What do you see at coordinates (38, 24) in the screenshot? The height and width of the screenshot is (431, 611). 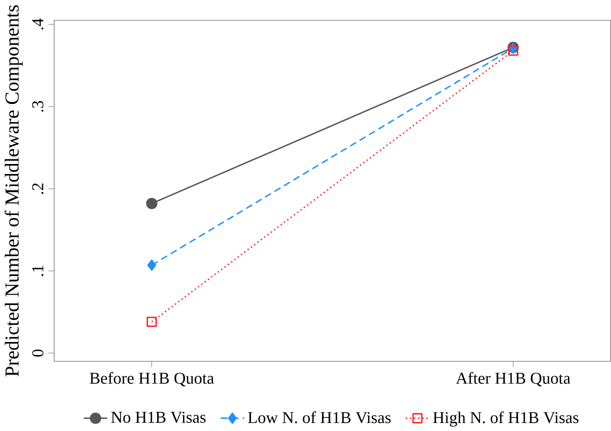 I see `y-tick-label: .4` at bounding box center [38, 24].